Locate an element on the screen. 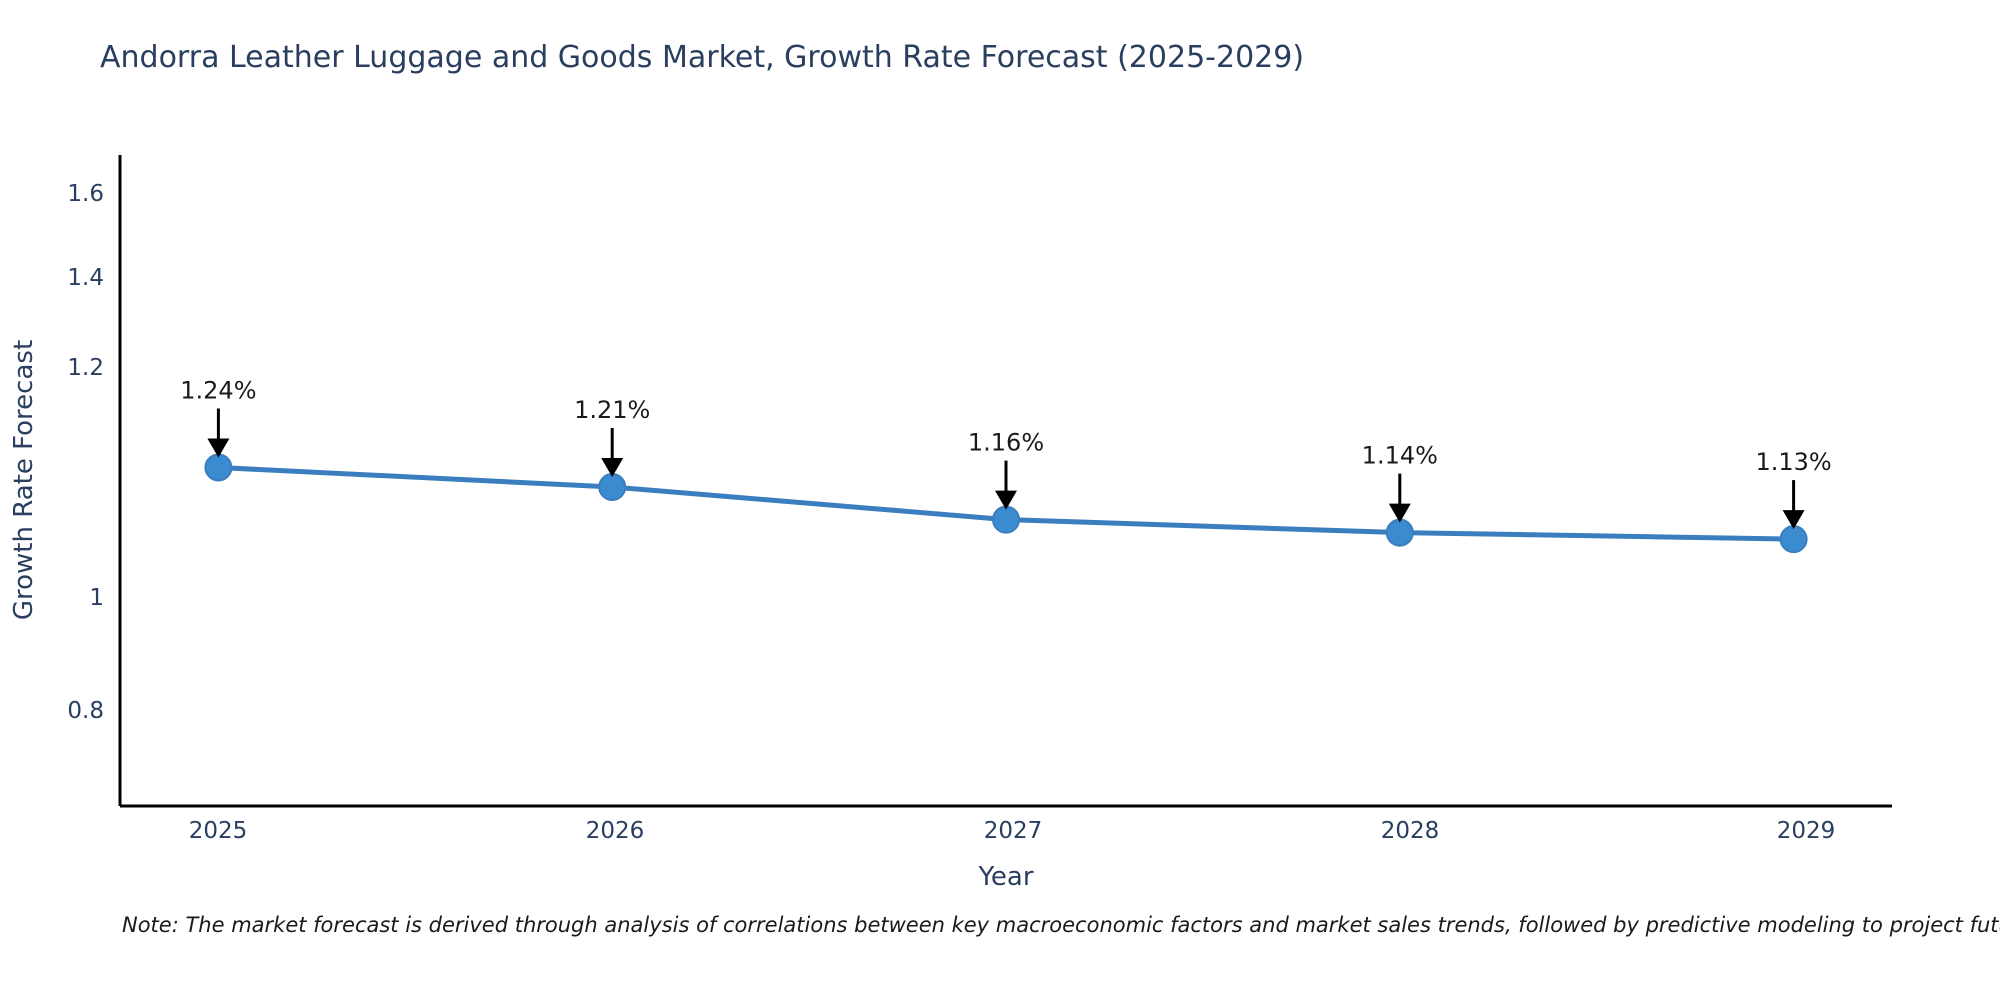 The width and height of the screenshot is (2000, 1000). x-tick-label: 2027 is located at coordinates (1013, 831).